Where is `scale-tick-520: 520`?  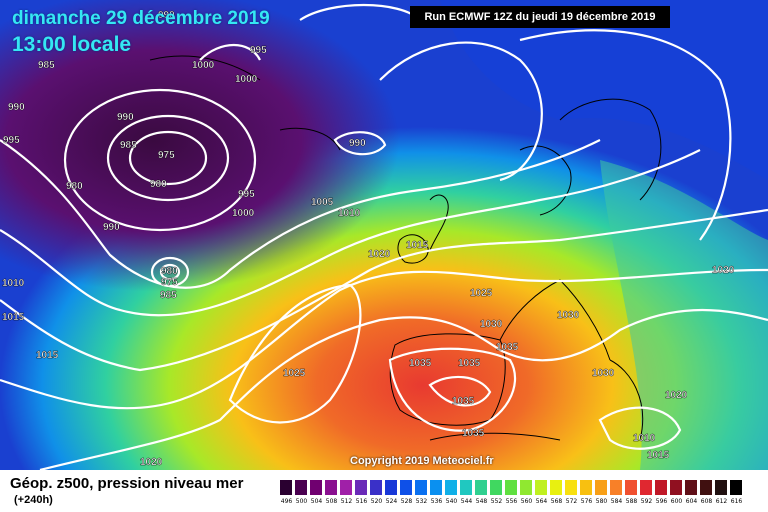
scale-tick-520: 520 is located at coordinates (376, 501).